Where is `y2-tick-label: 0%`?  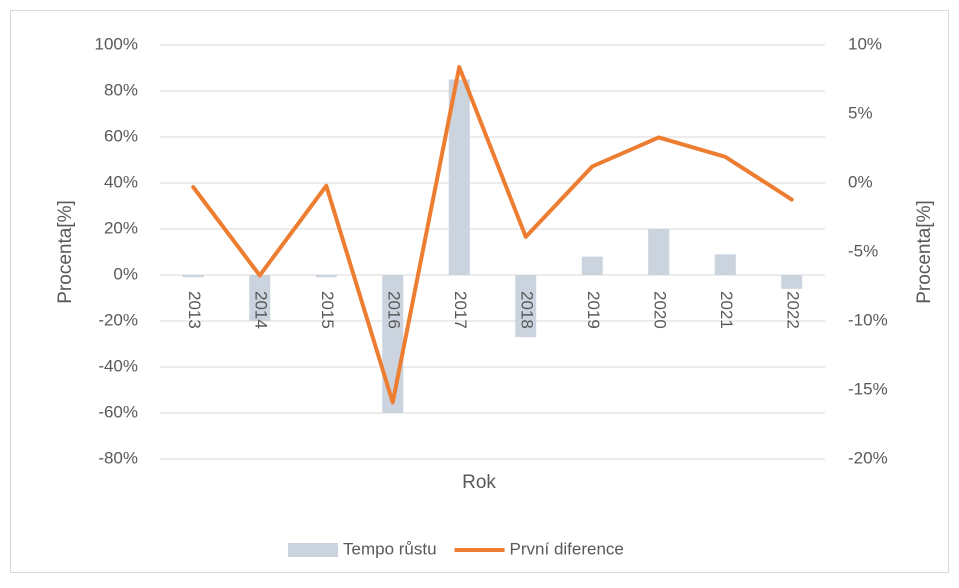
y2-tick-label: 0% is located at coordinates (860, 181).